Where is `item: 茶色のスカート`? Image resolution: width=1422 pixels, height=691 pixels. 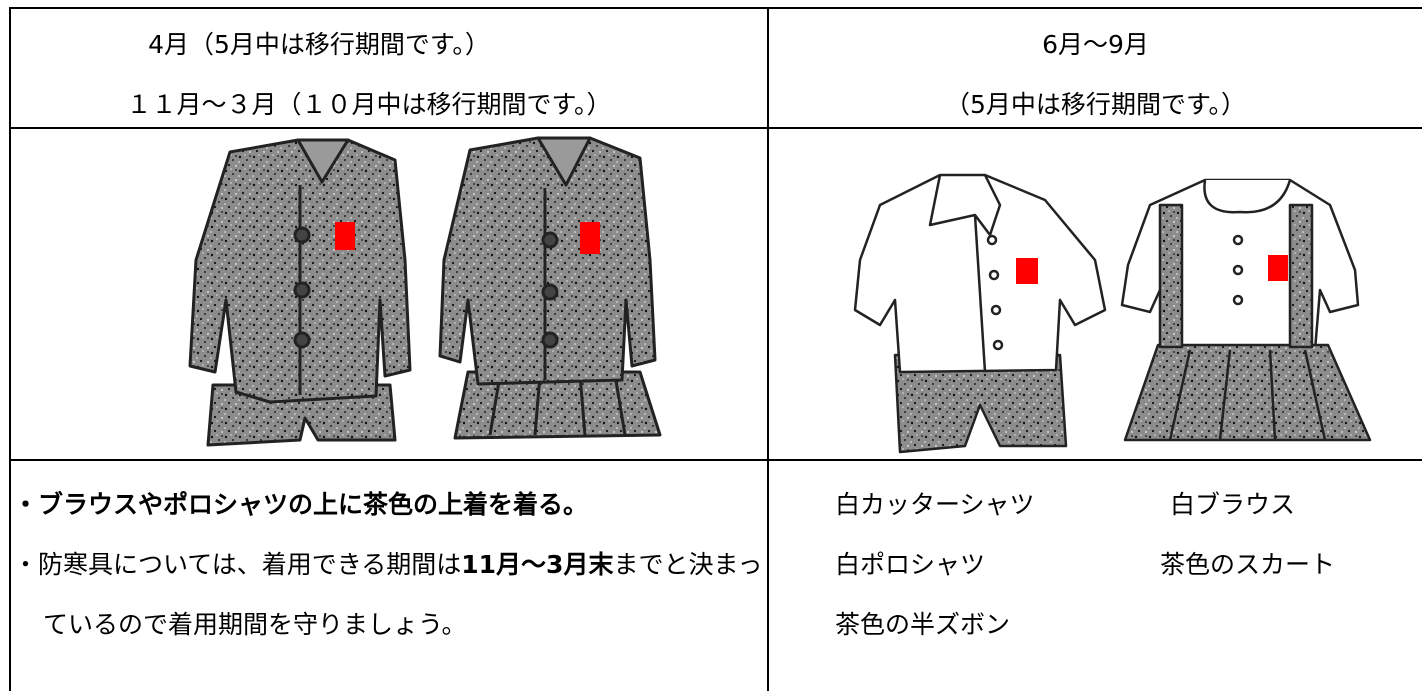
item: 茶色のスカート is located at coordinates (1248, 564).